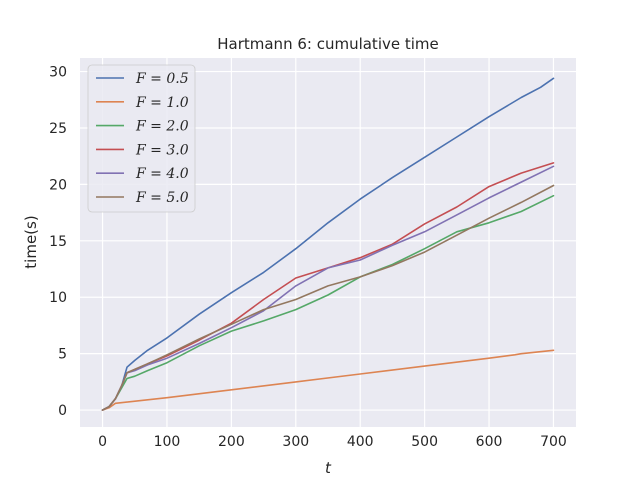 Image resolution: width=640 pixels, height=480 pixels. I want to click on legend-label: F = 5.0, so click(162, 198).